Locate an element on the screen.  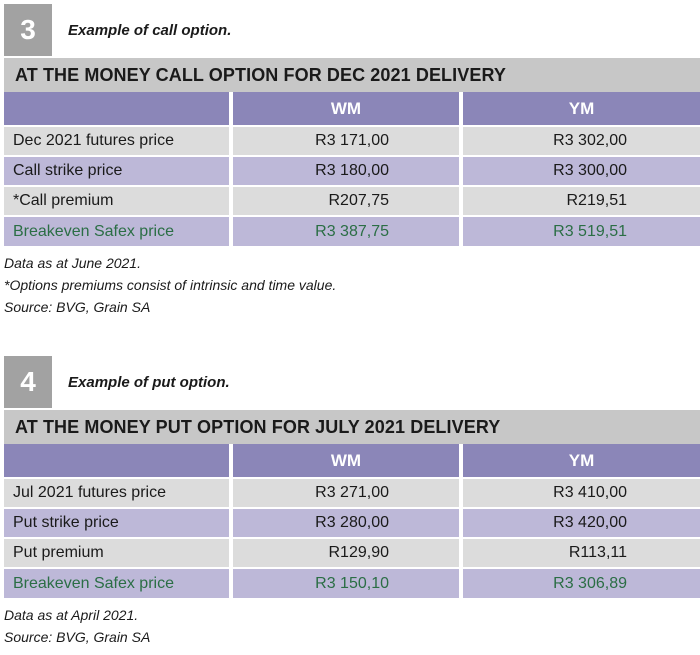
ym-value: R3 519,51 is located at coordinates (579, 230).